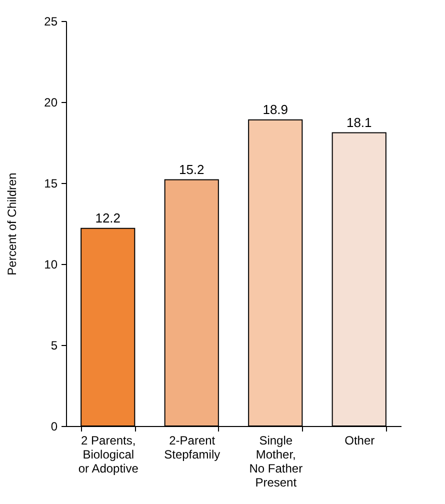  I want to click on y-tick-label: 20, so click(51, 103).